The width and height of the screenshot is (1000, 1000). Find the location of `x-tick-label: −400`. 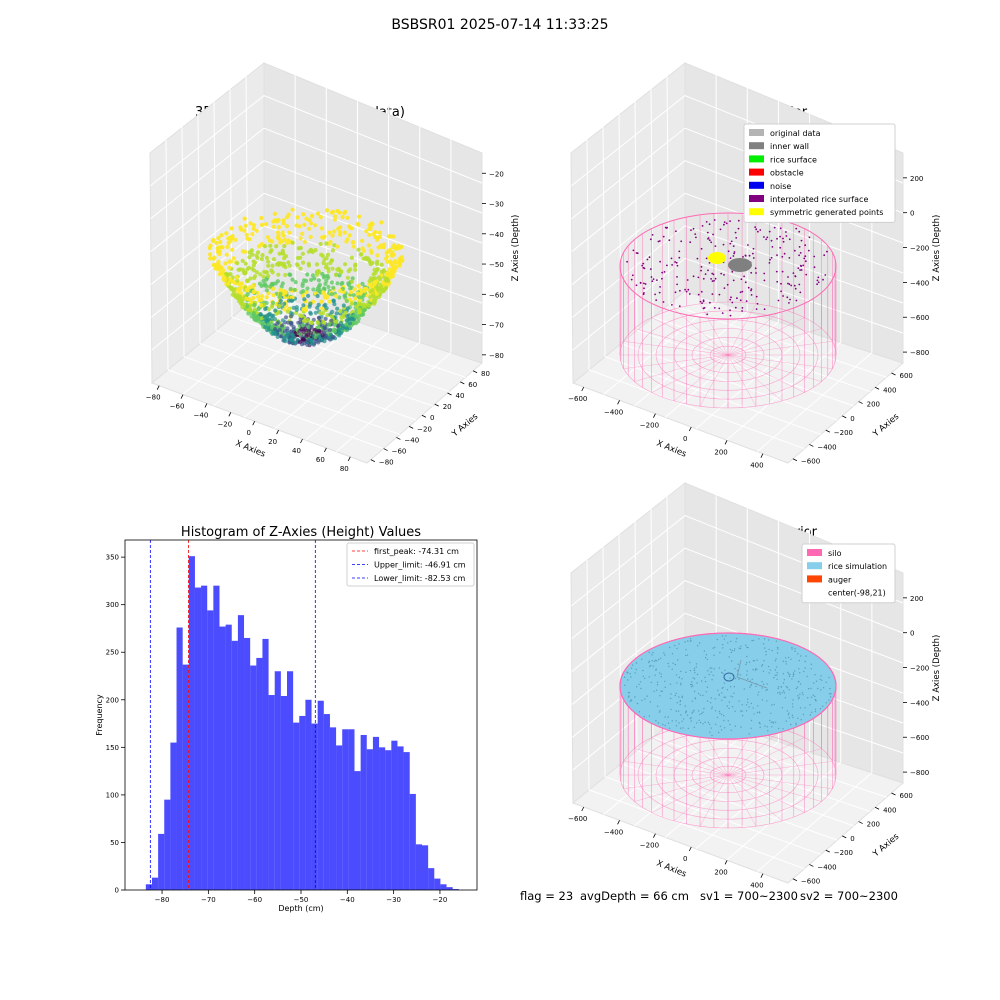

x-tick-label: −400 is located at coordinates (613, 412).